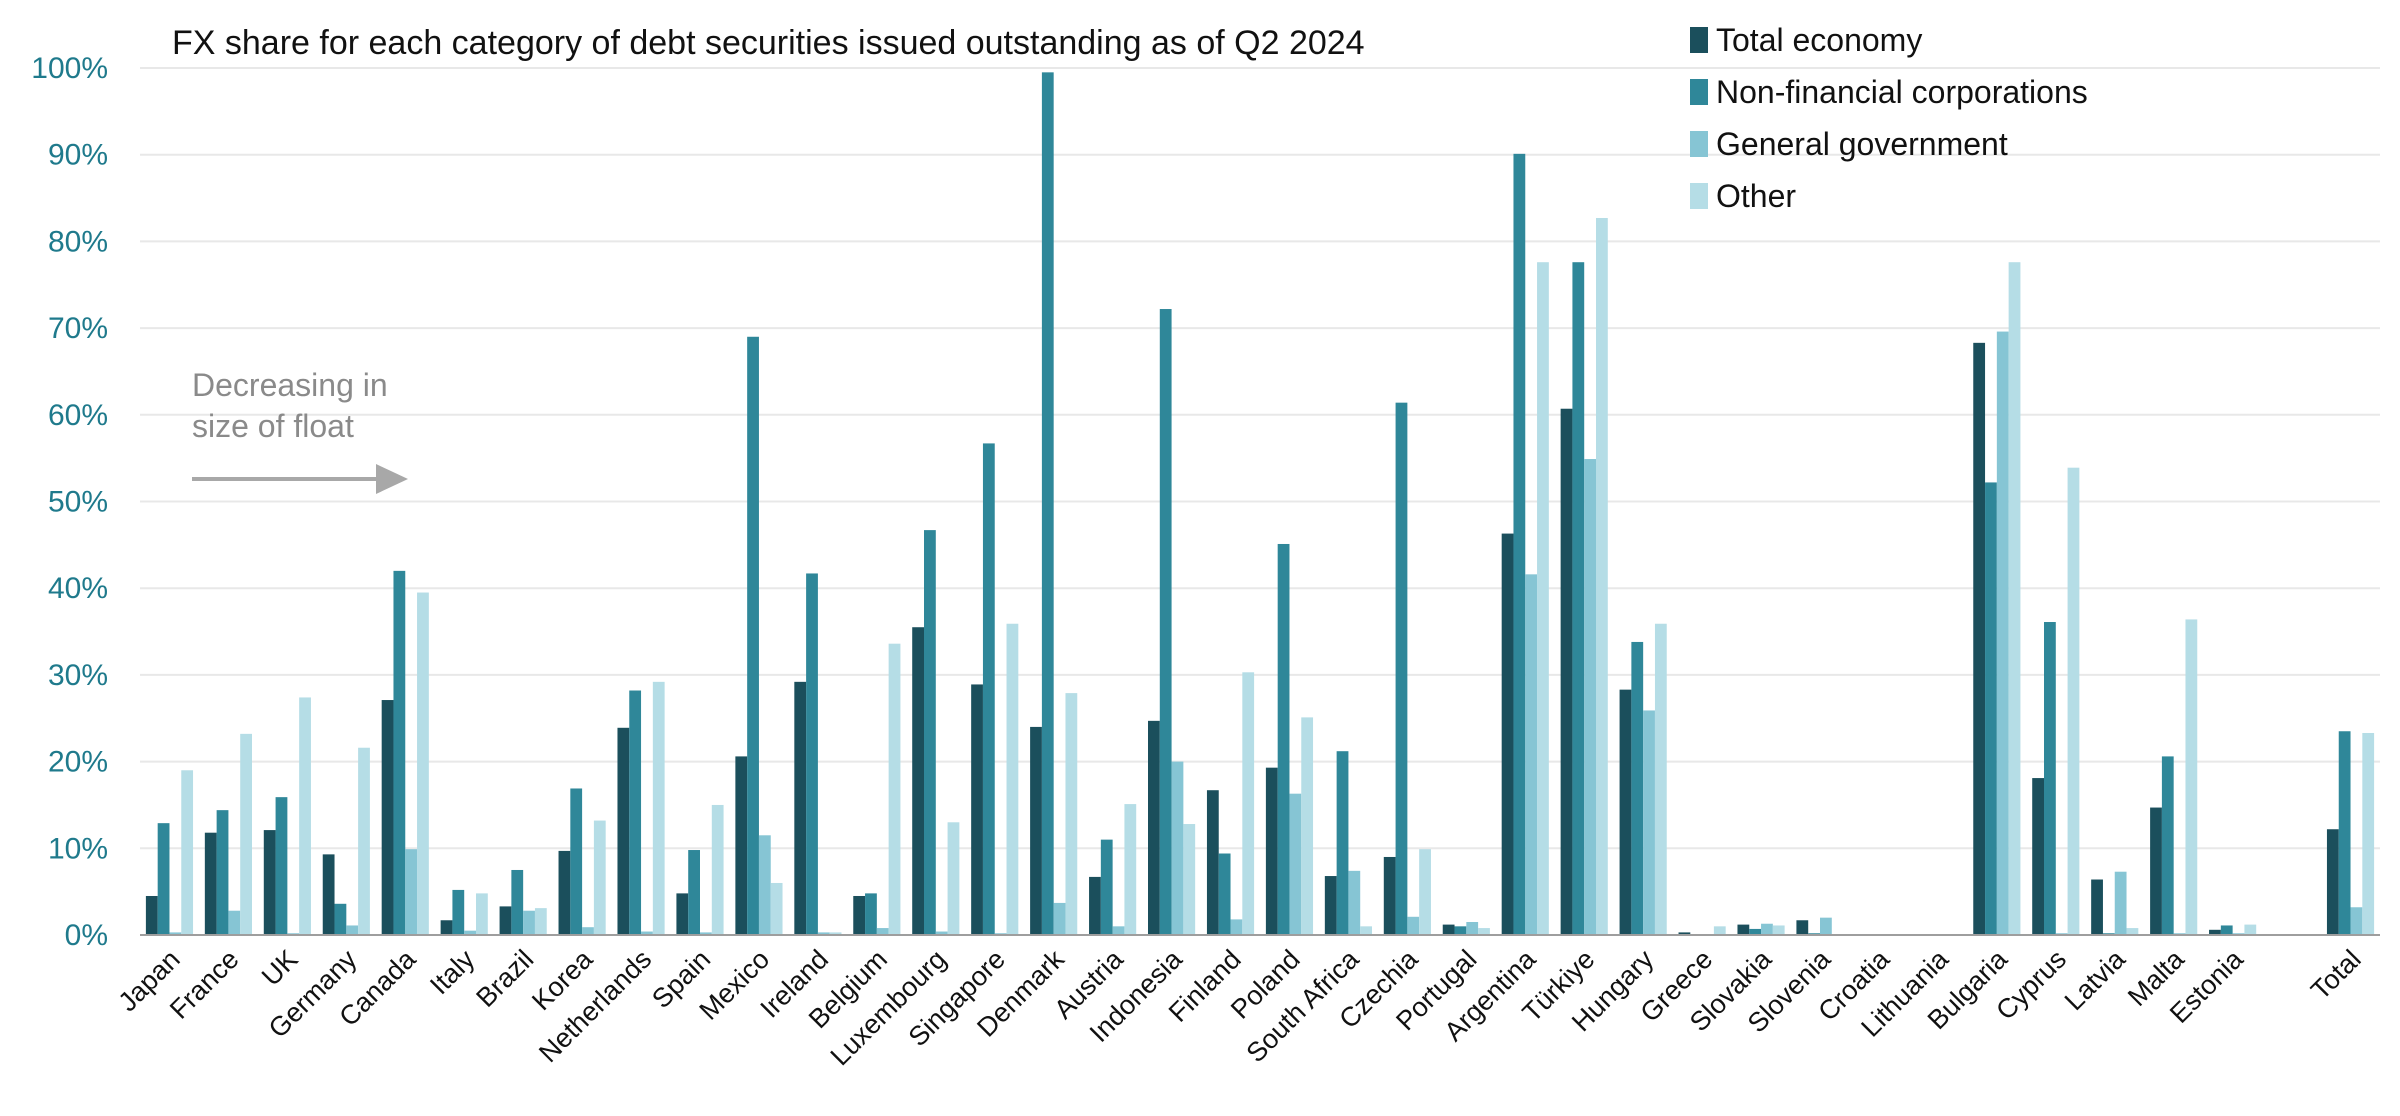 This screenshot has width=2400, height=1116. I want to click on legend-label: Non-financial corporations, so click(1902, 92).